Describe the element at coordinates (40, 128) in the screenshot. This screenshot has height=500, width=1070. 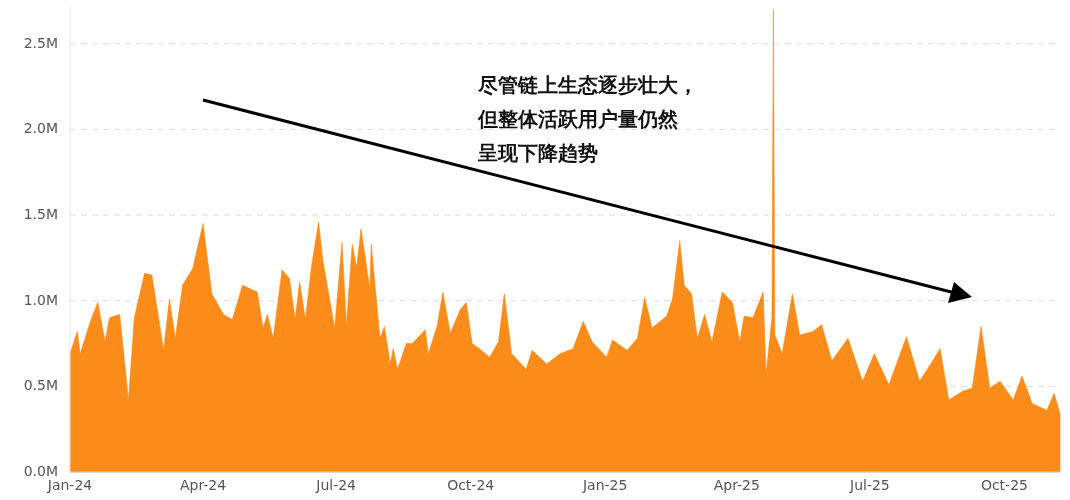
I see `y-tick-label: 2.0M` at that location.